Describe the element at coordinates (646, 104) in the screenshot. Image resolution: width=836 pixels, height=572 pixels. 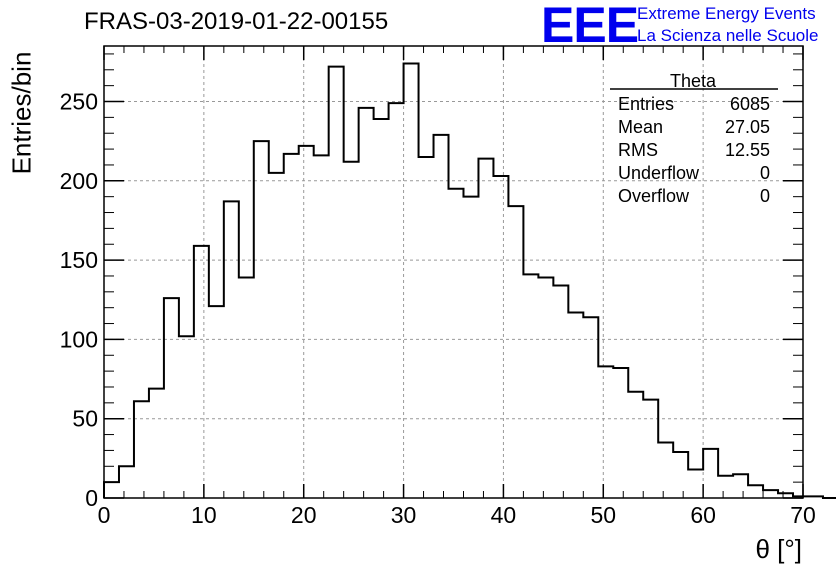
I see `stat-label-entries: Entries` at that location.